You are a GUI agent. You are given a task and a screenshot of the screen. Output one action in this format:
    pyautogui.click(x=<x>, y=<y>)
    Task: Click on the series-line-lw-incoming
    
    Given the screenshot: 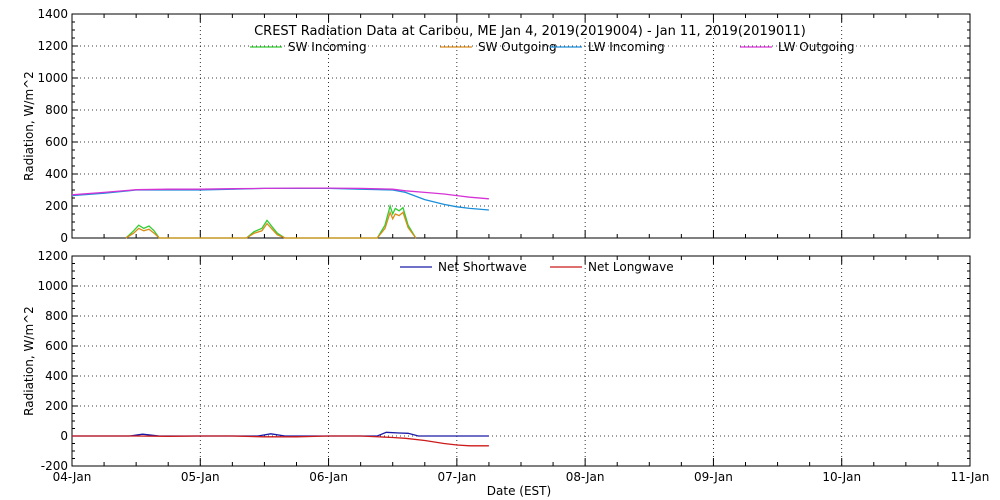 What is the action you would take?
    pyautogui.click(x=280, y=199)
    